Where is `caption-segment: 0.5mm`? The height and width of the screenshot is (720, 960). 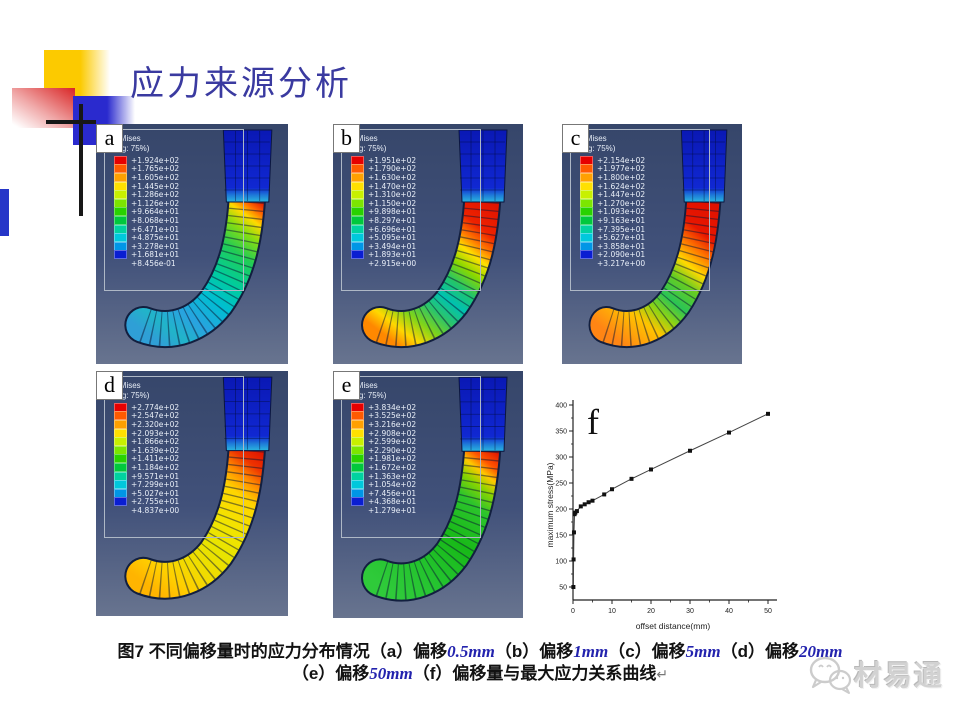
caption-segment: 0.5mm is located at coordinates (471, 651).